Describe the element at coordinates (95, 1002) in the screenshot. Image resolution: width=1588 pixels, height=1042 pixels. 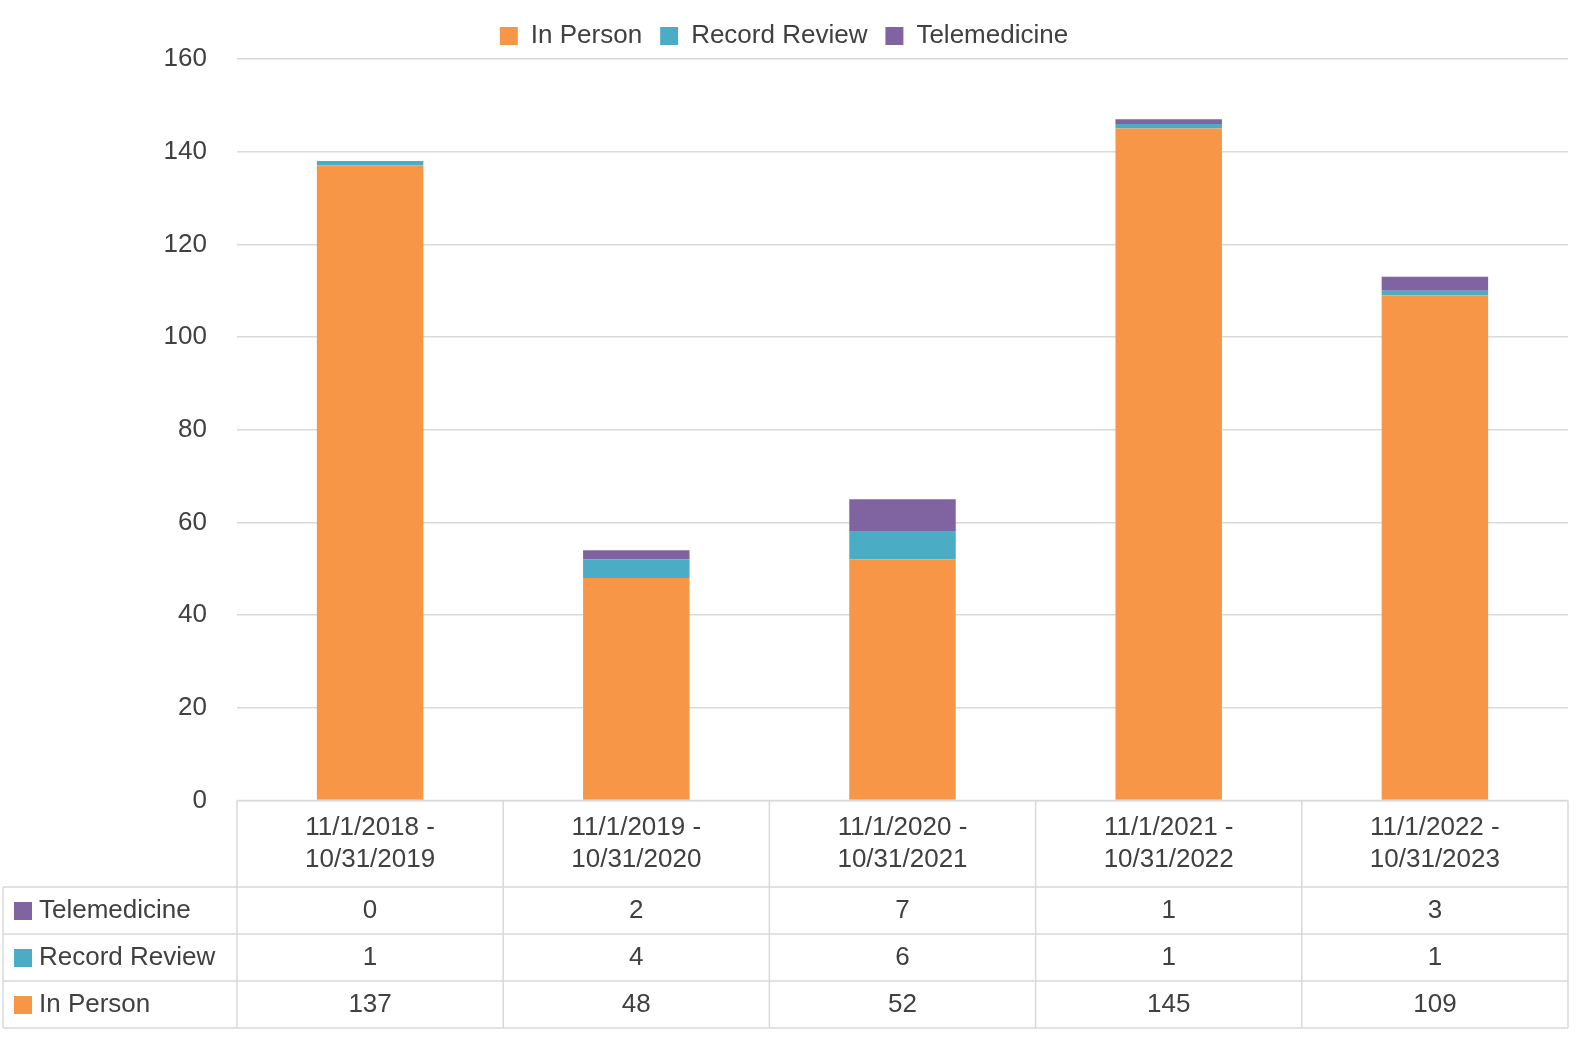
I see `text: In Person` at that location.